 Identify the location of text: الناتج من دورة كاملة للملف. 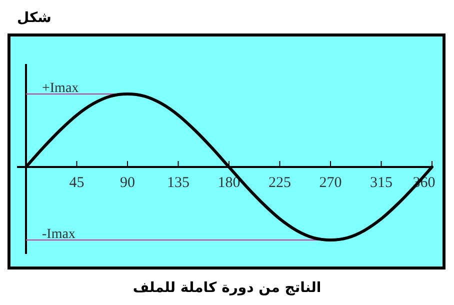
(227, 288).